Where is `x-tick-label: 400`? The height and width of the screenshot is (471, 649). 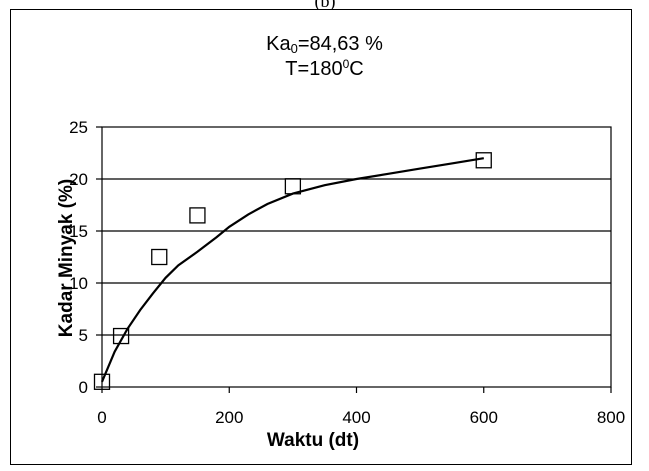 x-tick-label: 400 is located at coordinates (356, 417).